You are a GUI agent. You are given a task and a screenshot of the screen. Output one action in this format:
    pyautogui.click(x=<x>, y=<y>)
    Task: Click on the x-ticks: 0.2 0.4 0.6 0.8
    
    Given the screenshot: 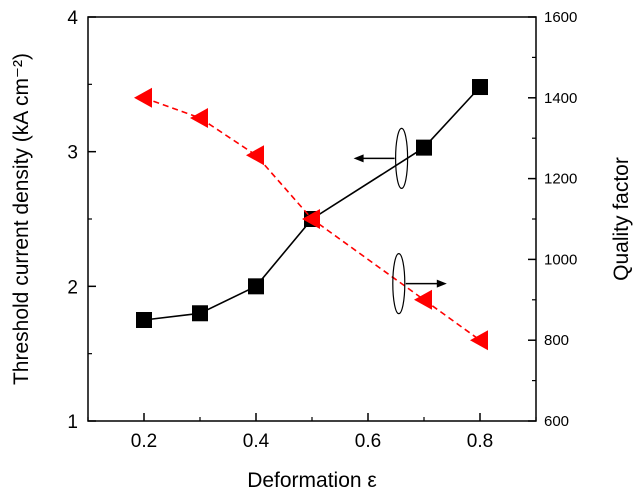 What is the action you would take?
    pyautogui.click(x=312, y=432)
    